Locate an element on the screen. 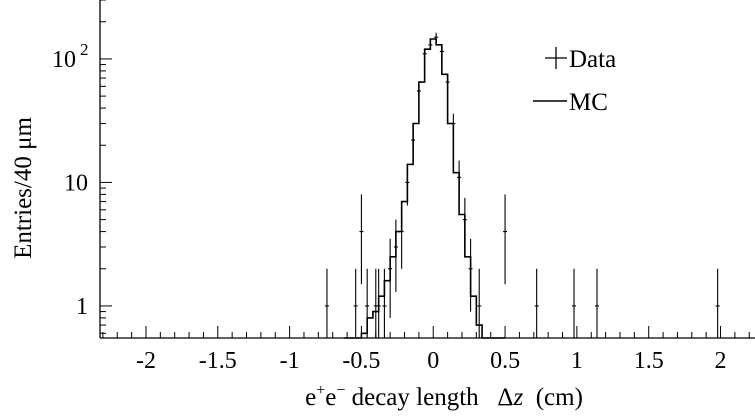 The width and height of the screenshot is (755, 417). x-tick-label: 1 is located at coordinates (577, 361).